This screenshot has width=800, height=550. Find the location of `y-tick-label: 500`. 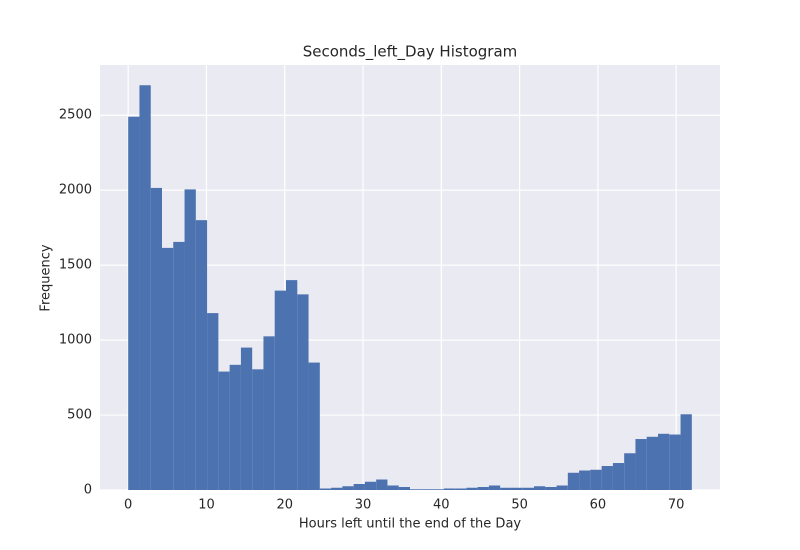

y-tick-label: 500 is located at coordinates (79, 415).